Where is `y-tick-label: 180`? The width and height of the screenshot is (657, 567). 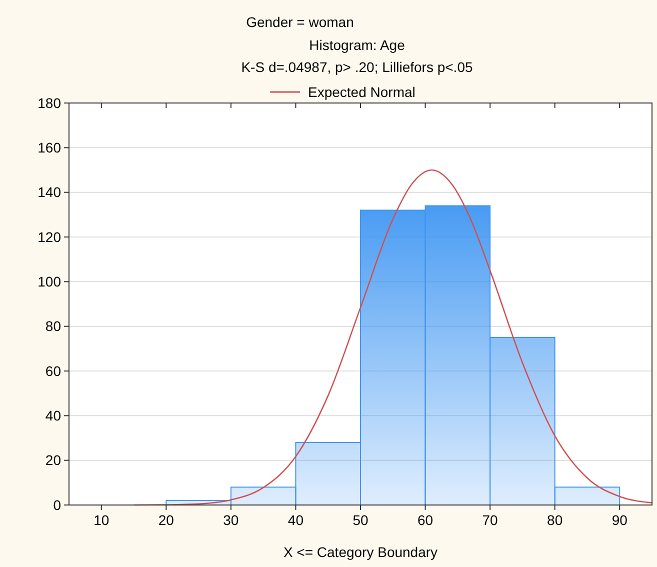 y-tick-label: 180 is located at coordinates (50, 102).